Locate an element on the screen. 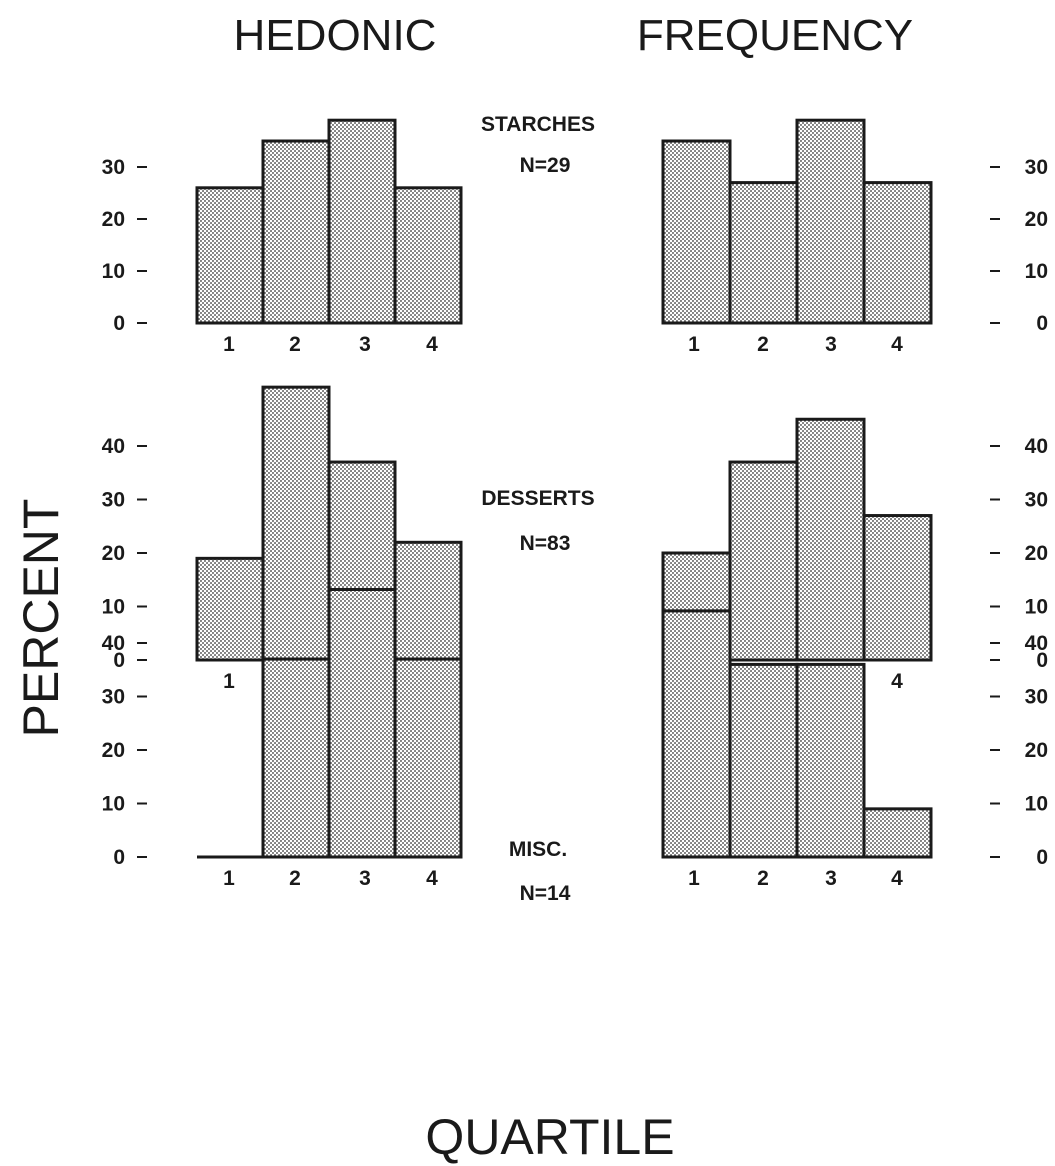 Image resolution: width=1055 pixels, height=1166 pixels. y-axis-label: PERCENT is located at coordinates (41, 618).